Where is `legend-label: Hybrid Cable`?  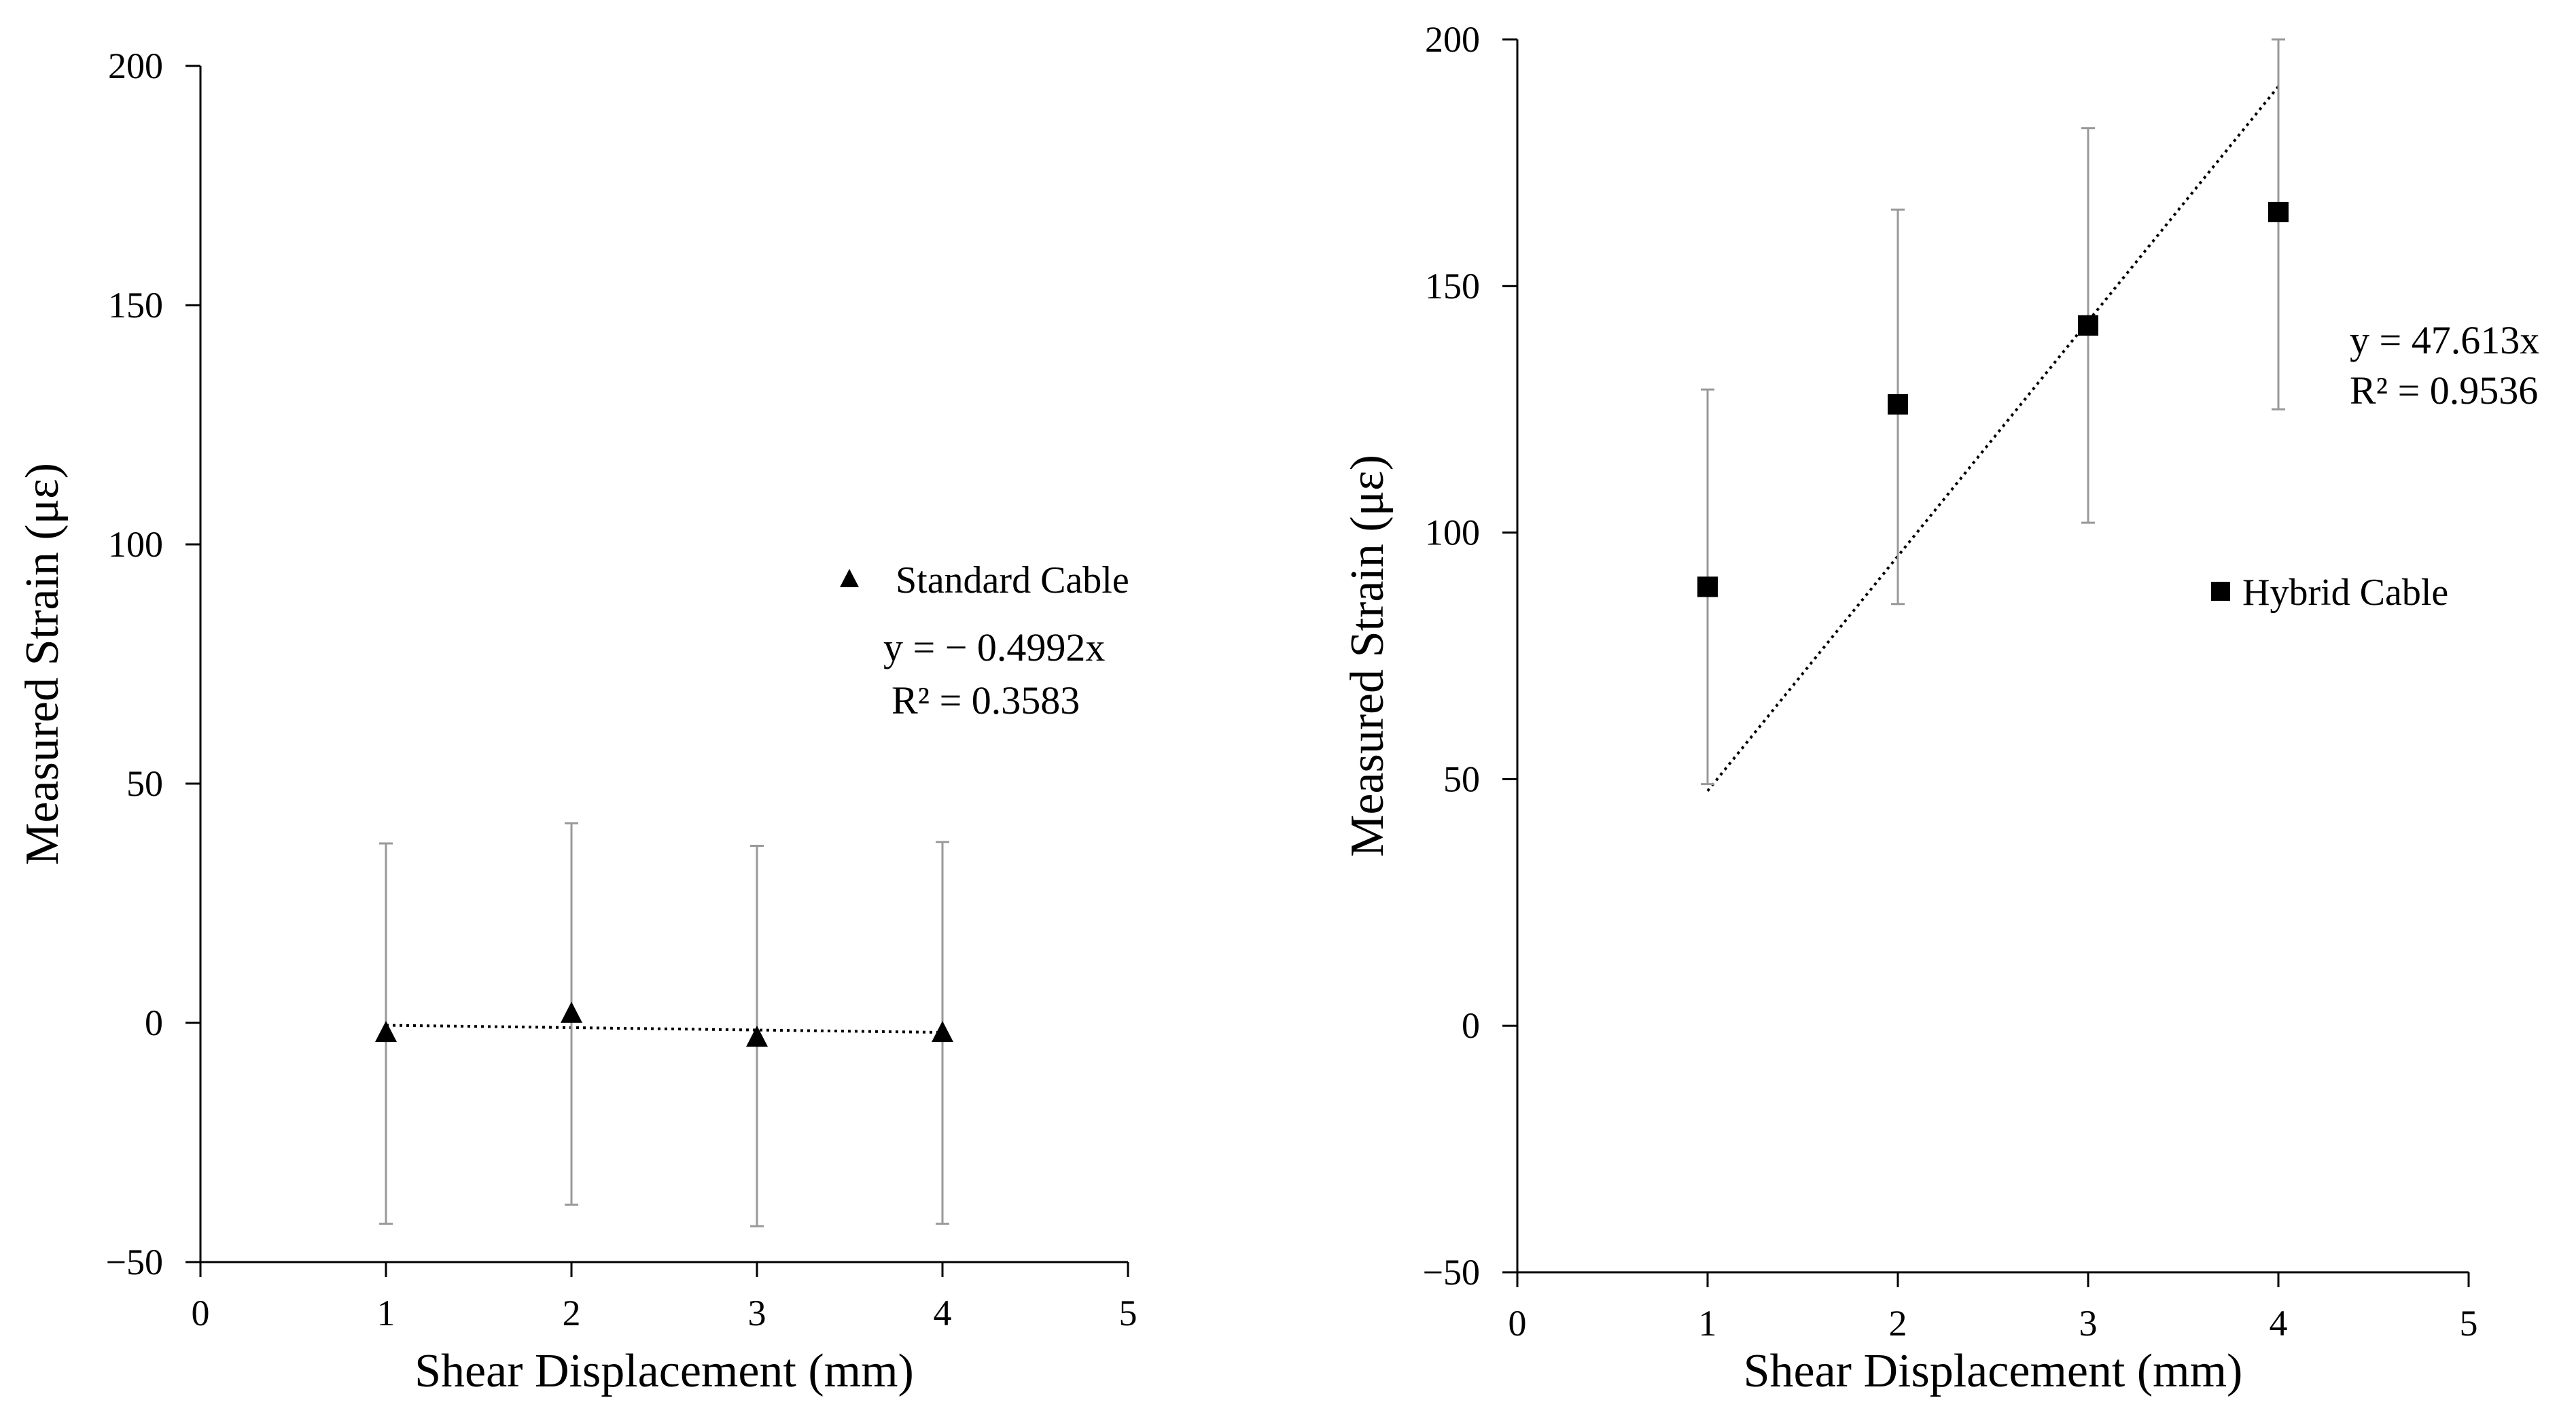
legend-label: Hybrid Cable is located at coordinates (2345, 593).